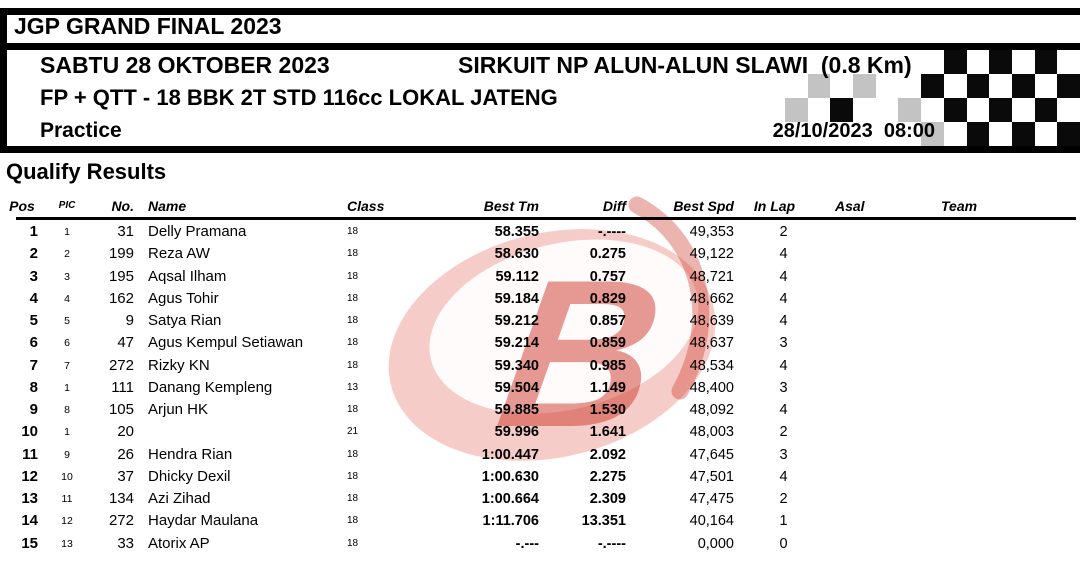 The width and height of the screenshot is (1080, 563). Describe the element at coordinates (179, 254) in the screenshot. I see `cell-name: Reza AW` at that location.